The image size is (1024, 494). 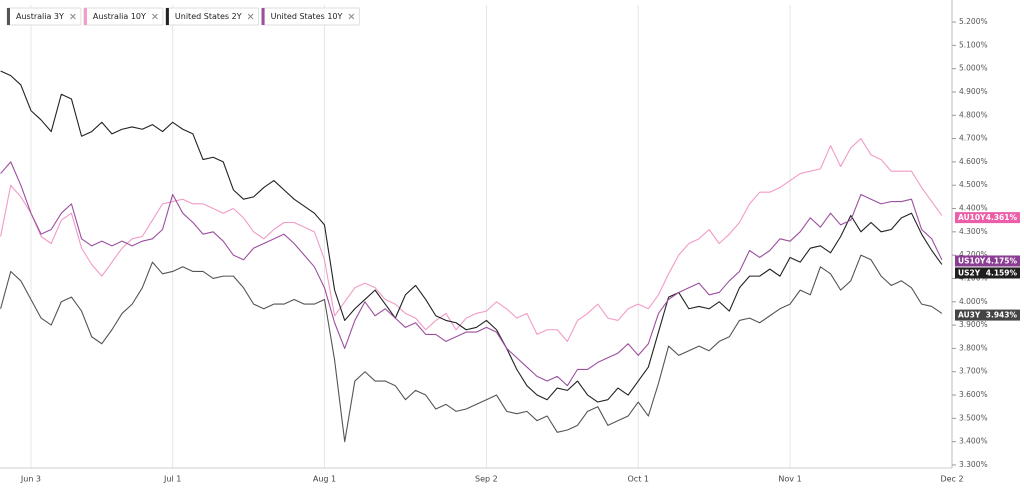 I want to click on badge-tag: AU3Y, so click(x=969, y=315).